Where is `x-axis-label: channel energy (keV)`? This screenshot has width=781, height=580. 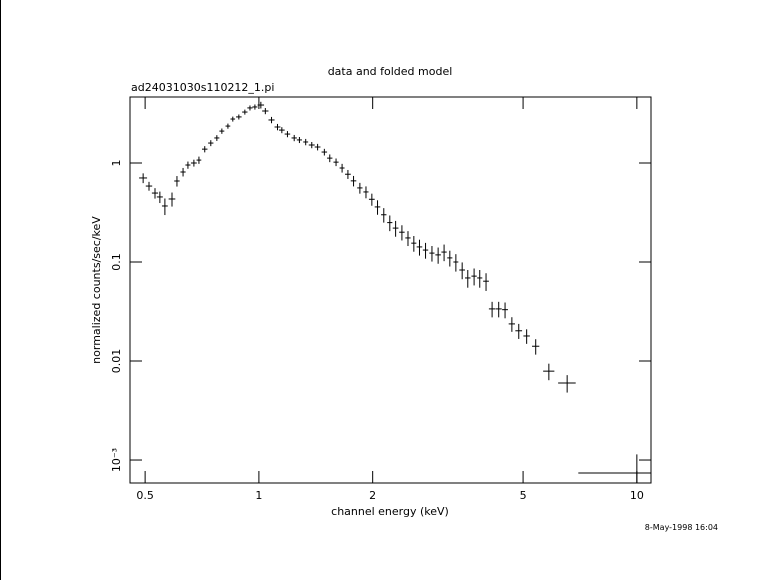 x-axis-label: channel energy (keV) is located at coordinates (390, 511).